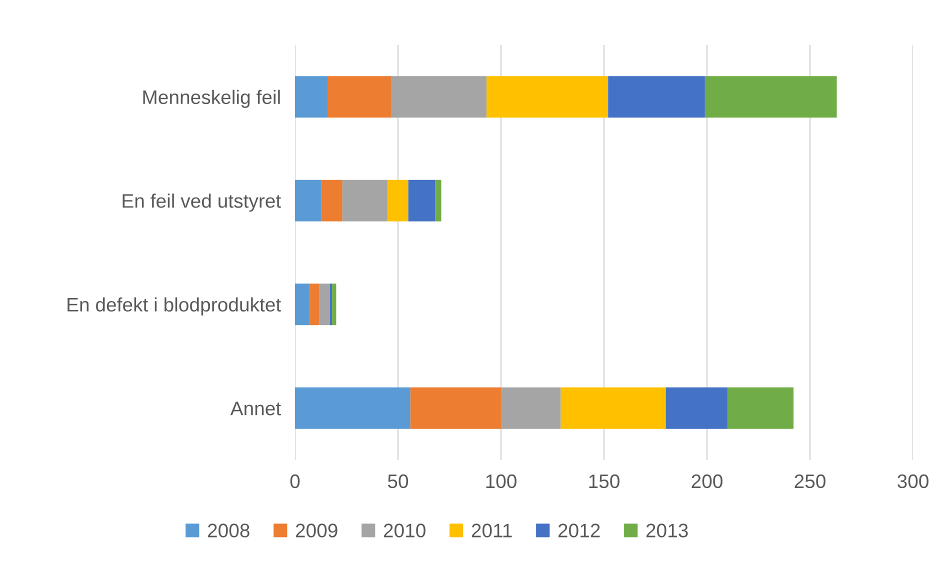 Image resolution: width=949 pixels, height=570 pixels. I want to click on x-tick-label: 50, so click(398, 481).